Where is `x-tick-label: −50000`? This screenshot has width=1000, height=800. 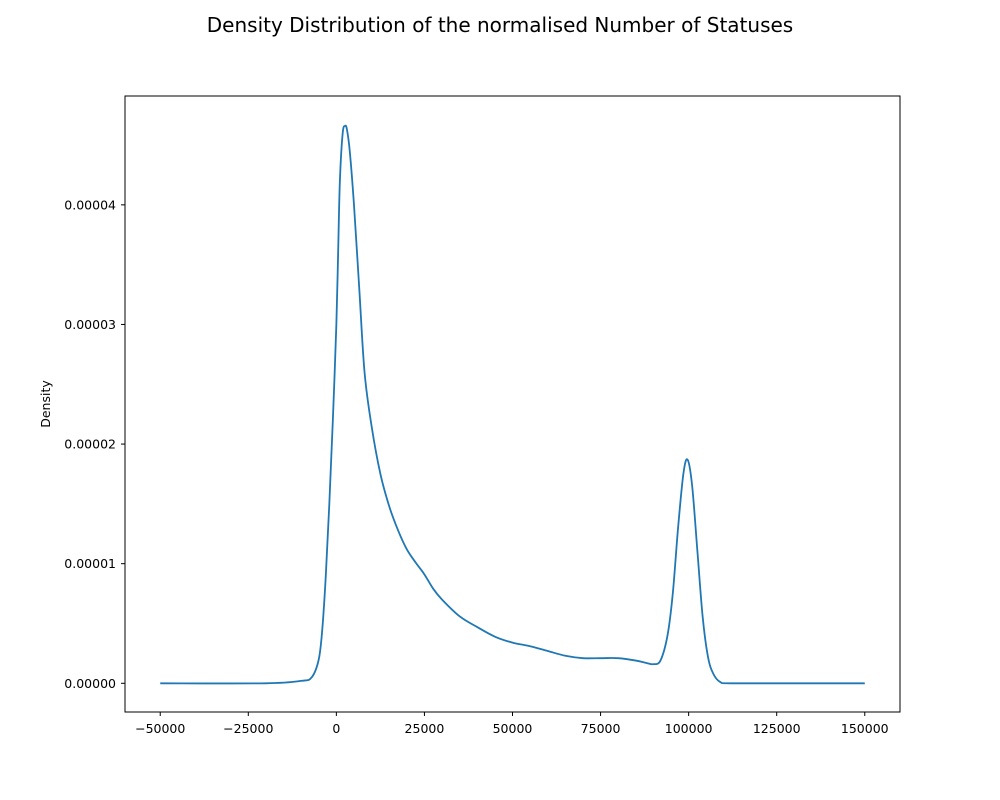
x-tick-label: −50000 is located at coordinates (160, 728).